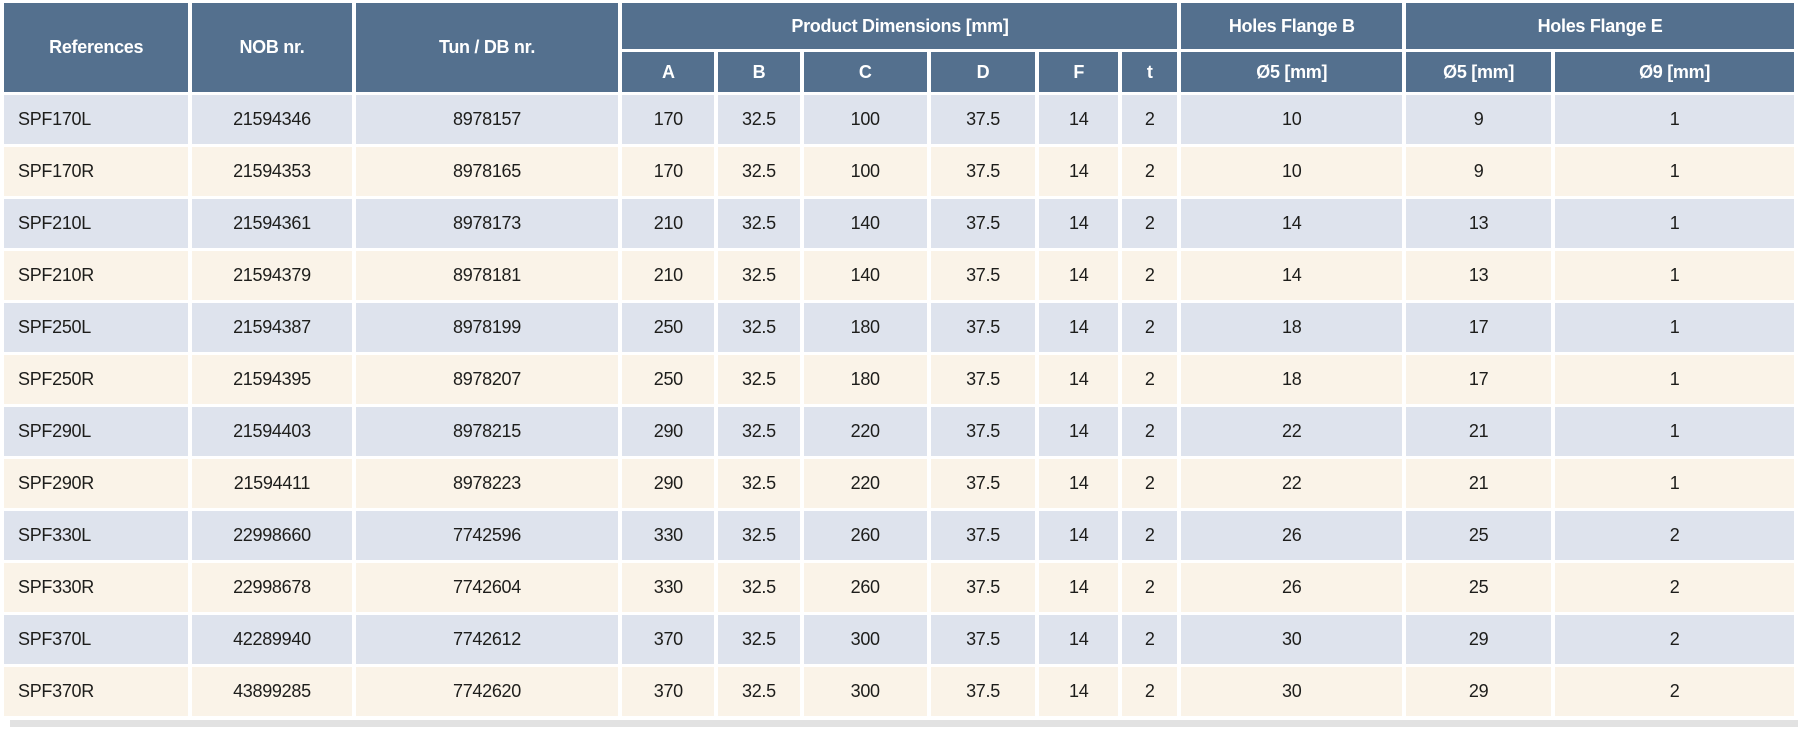 Image resolution: width=1798 pixels, height=732 pixels. I want to click on holes-b-d5-cell: 18, so click(1292, 379).